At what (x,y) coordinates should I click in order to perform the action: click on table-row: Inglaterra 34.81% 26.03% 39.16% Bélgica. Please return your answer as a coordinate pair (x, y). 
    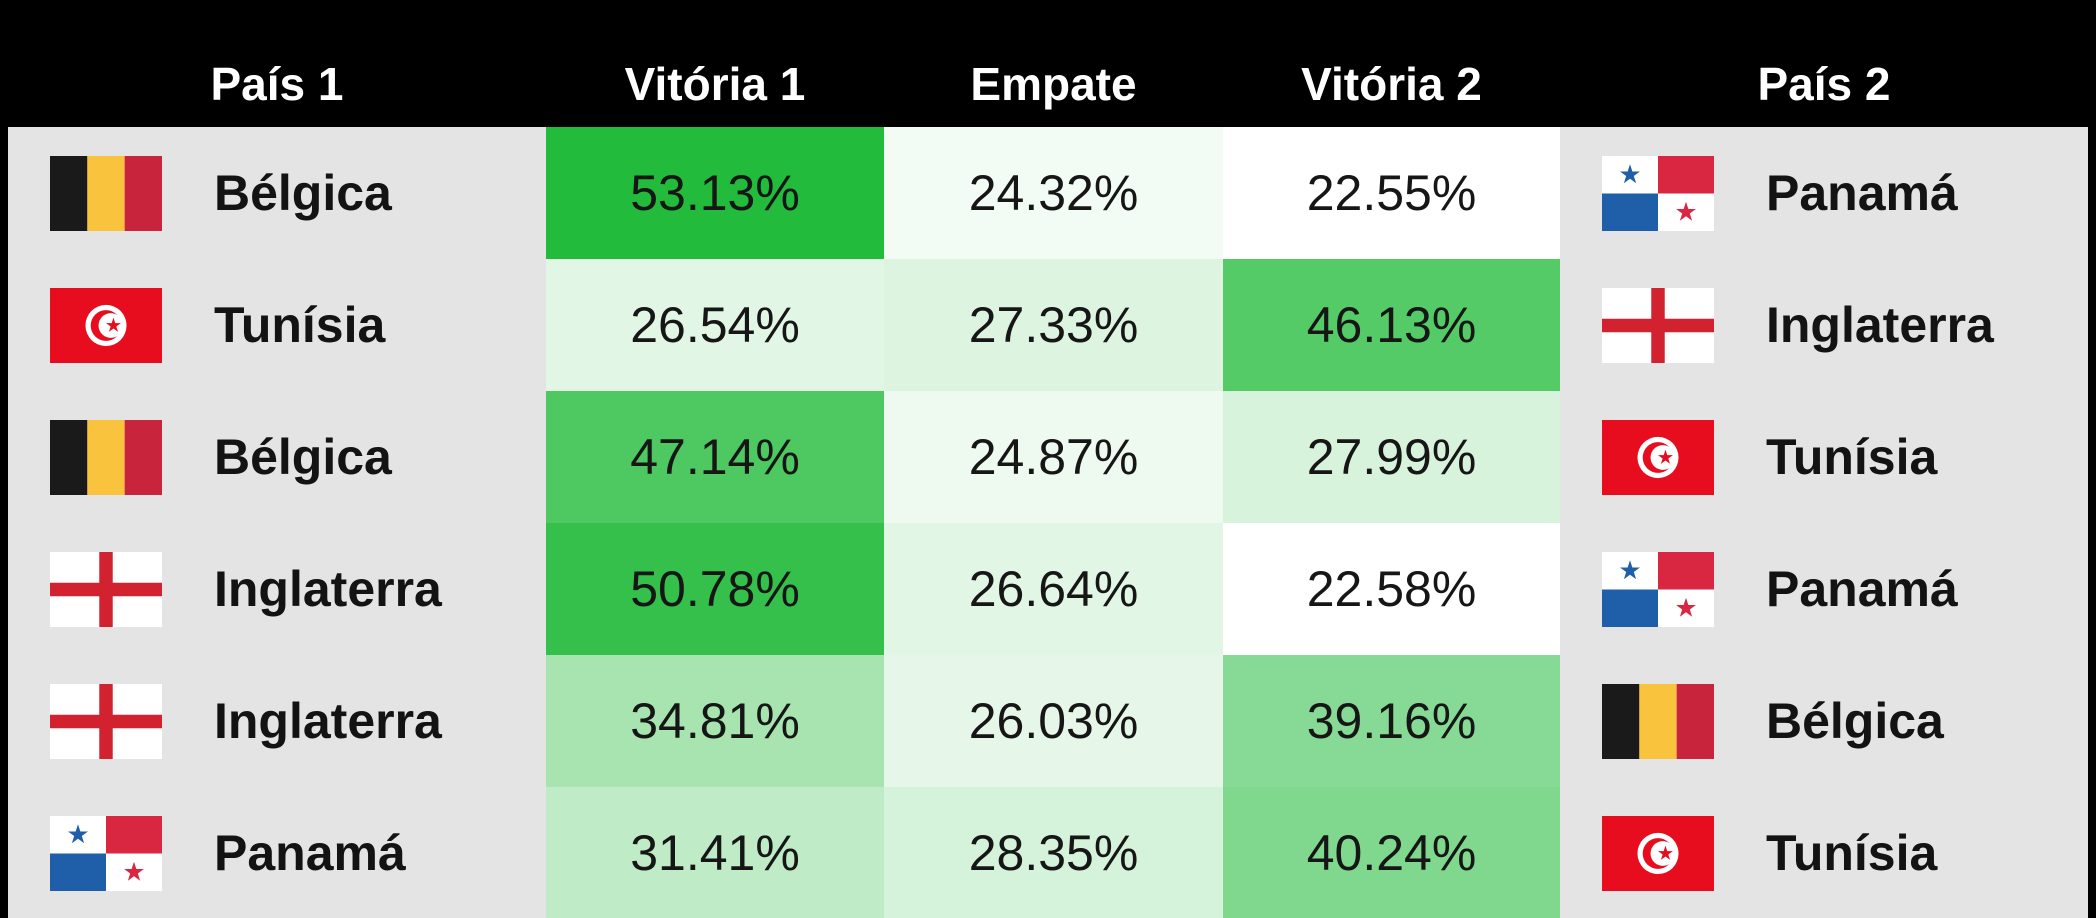
    Looking at the image, I should click on (1048, 721).